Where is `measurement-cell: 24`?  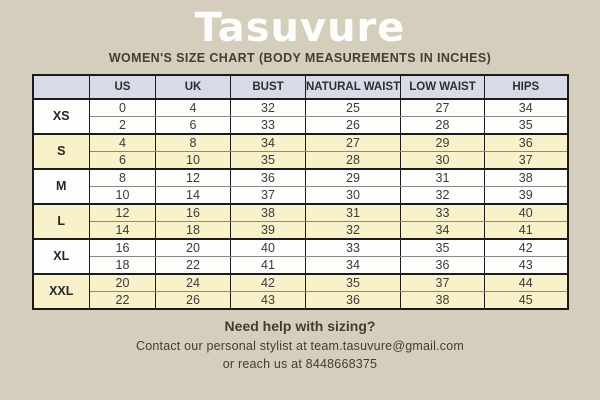
measurement-cell: 24 is located at coordinates (193, 283).